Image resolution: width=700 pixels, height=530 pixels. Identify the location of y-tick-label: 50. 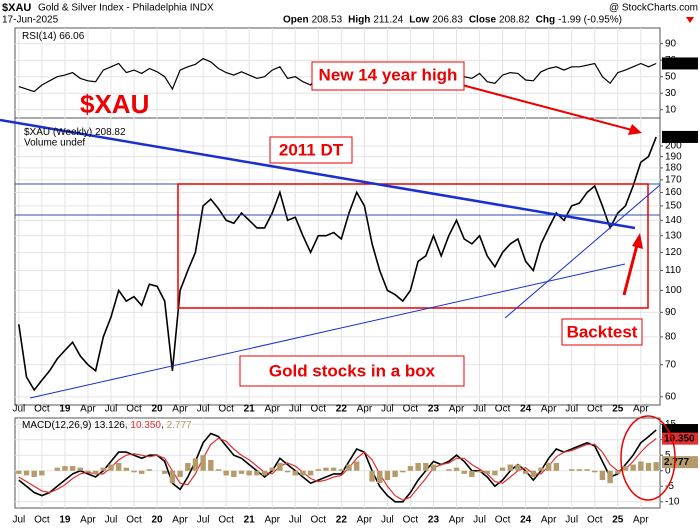
(671, 76).